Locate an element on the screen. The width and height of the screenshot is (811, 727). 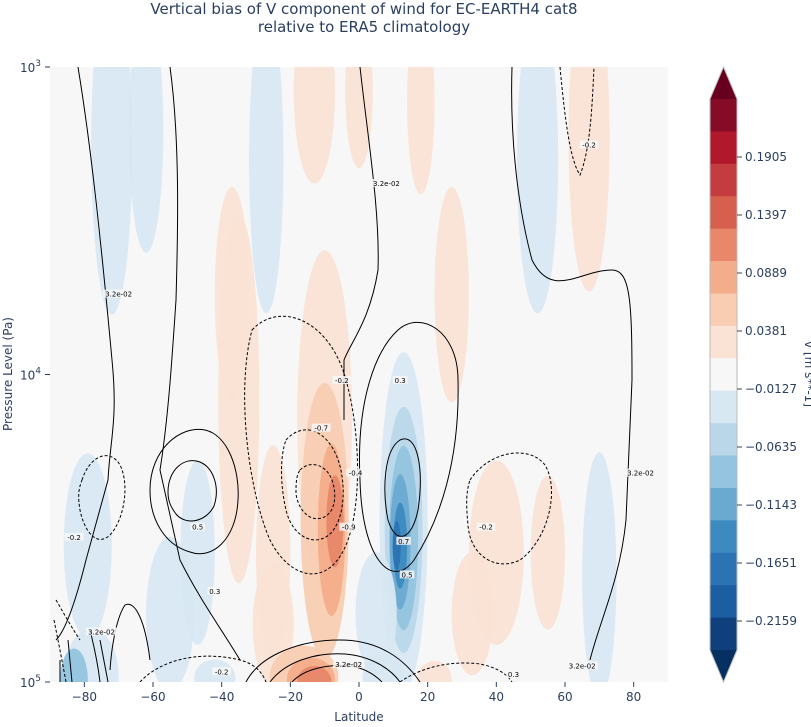
y-tick-label: 10⁵ is located at coordinates (30, 682).